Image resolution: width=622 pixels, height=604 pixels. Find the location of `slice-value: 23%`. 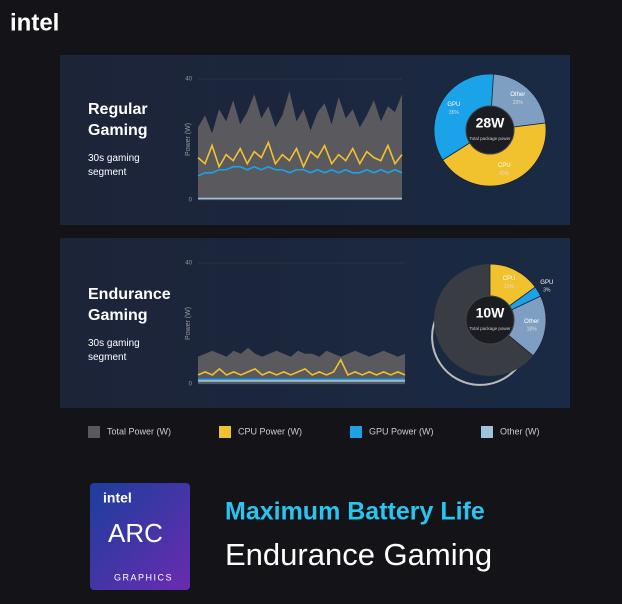

slice-value: 23% is located at coordinates (518, 103).